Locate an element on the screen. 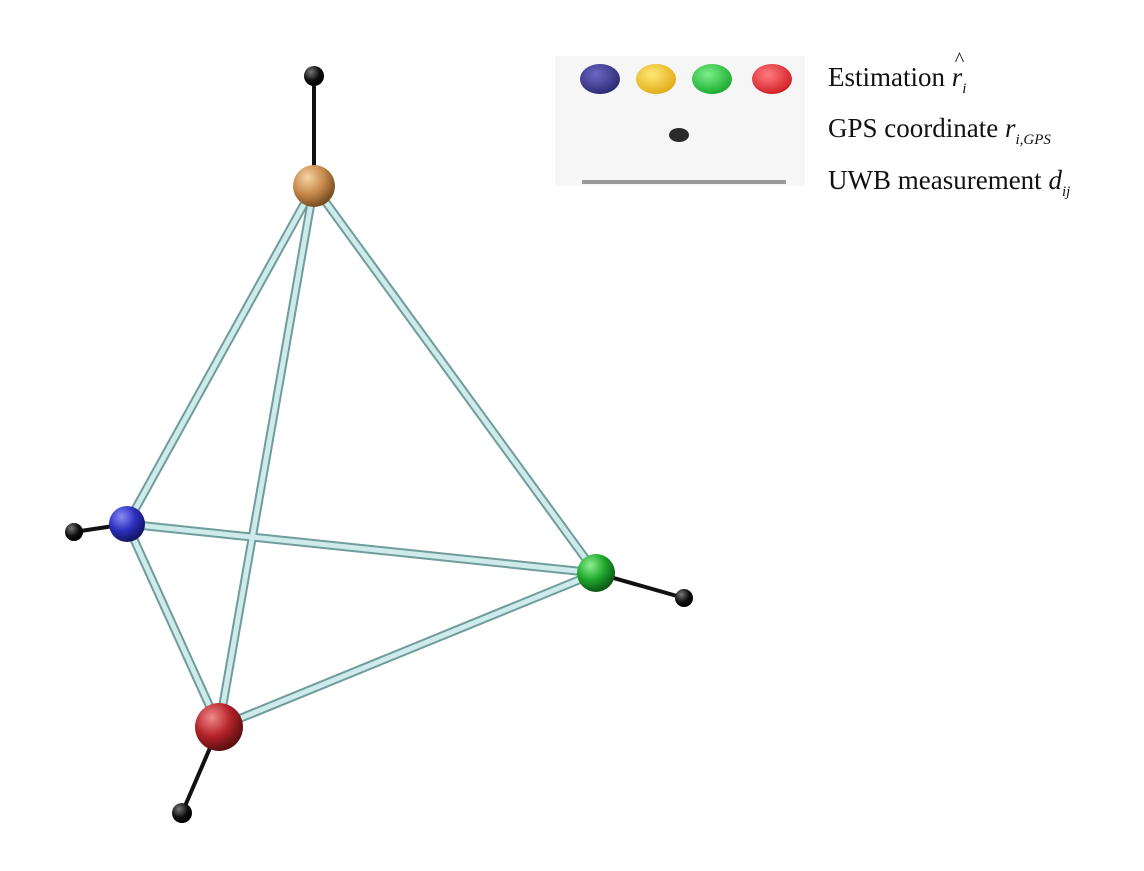  legend-estimation-subscript: i is located at coordinates (964, 89).